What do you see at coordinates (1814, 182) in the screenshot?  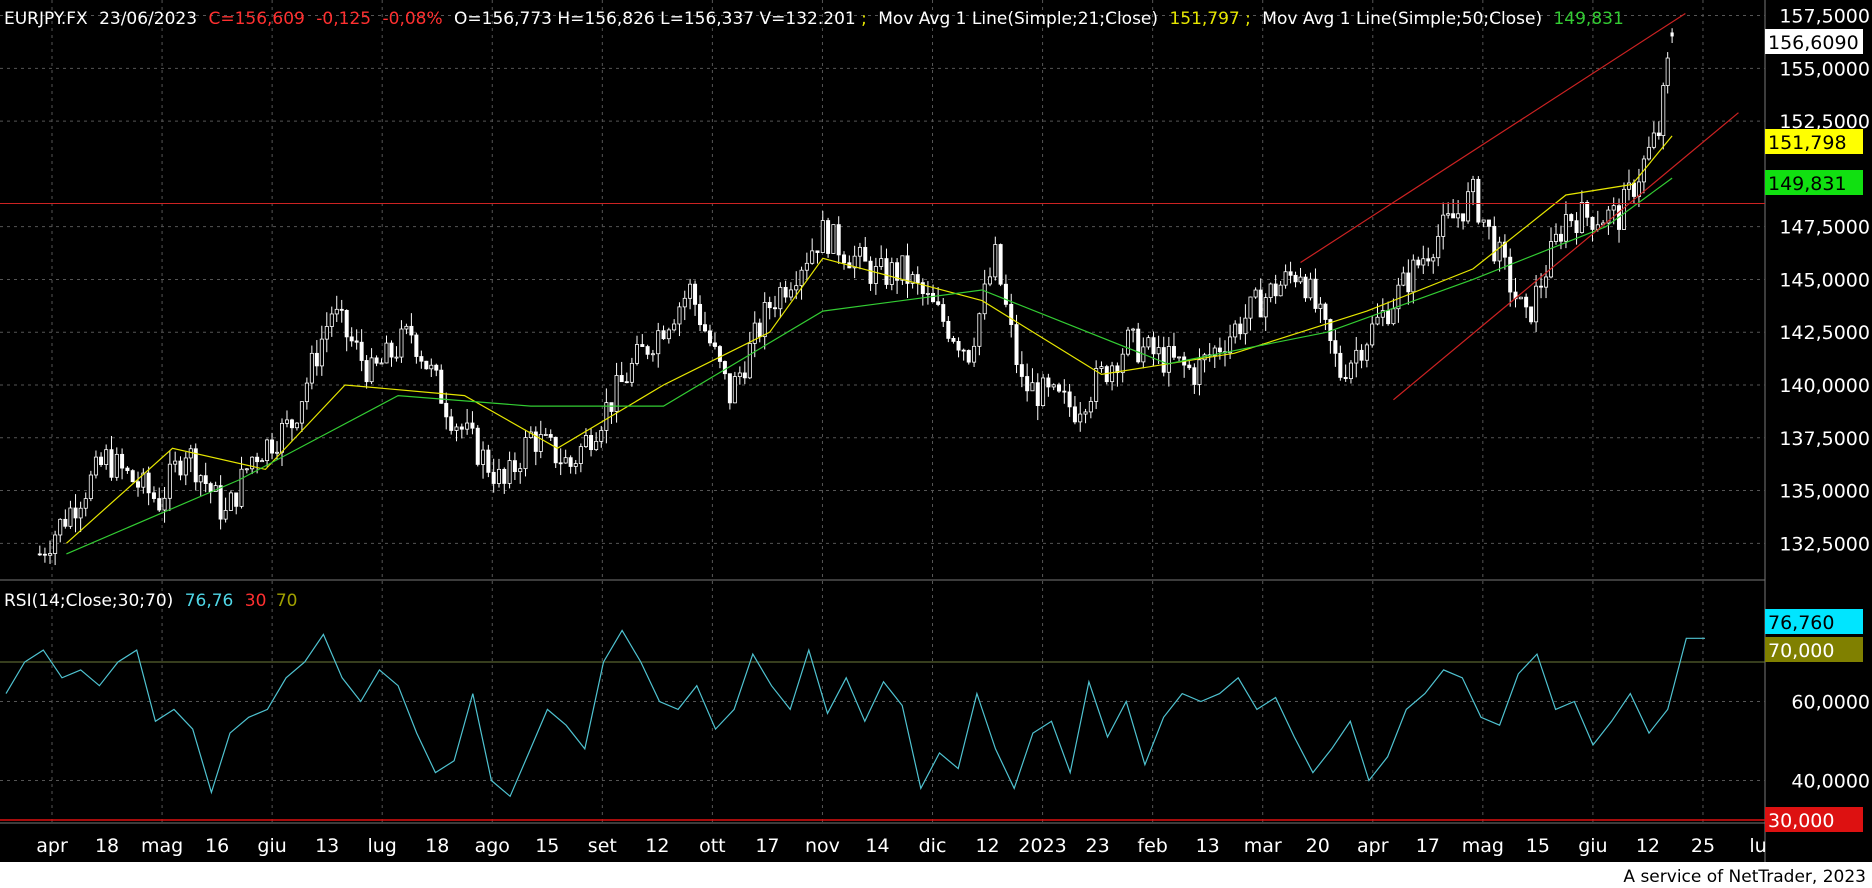 I see `ma50-value-box: 149,831` at bounding box center [1814, 182].